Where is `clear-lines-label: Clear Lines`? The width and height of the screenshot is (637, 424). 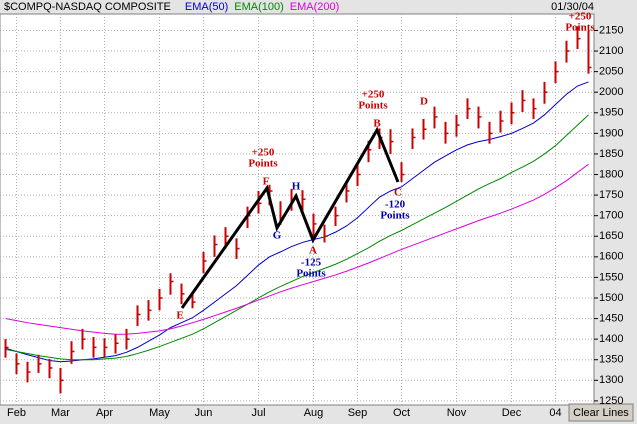 clear-lines-label: Clear Lines is located at coordinates (601, 413).